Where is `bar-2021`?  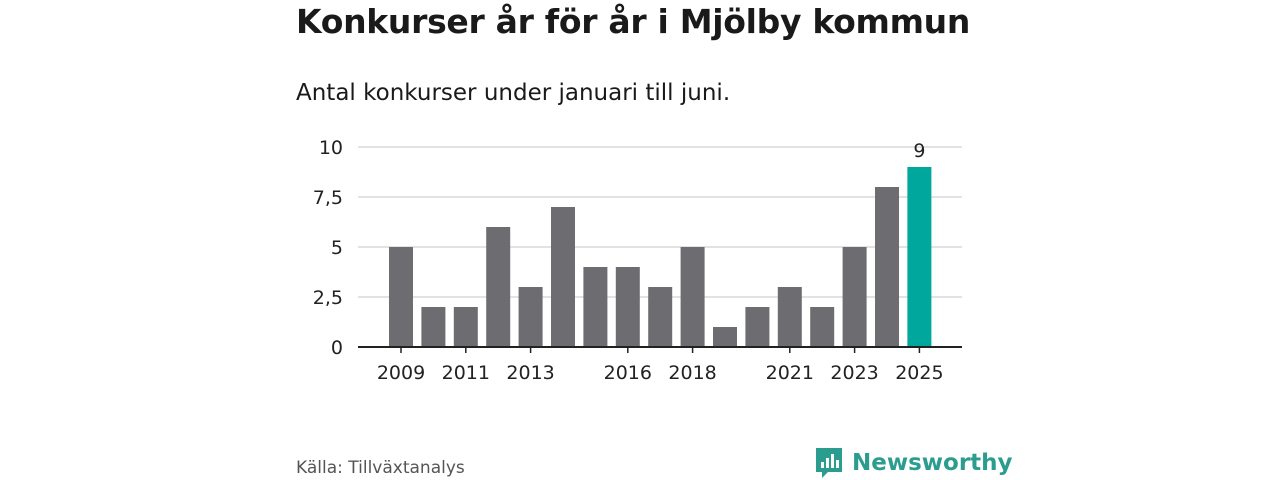 bar-2021 is located at coordinates (789, 317).